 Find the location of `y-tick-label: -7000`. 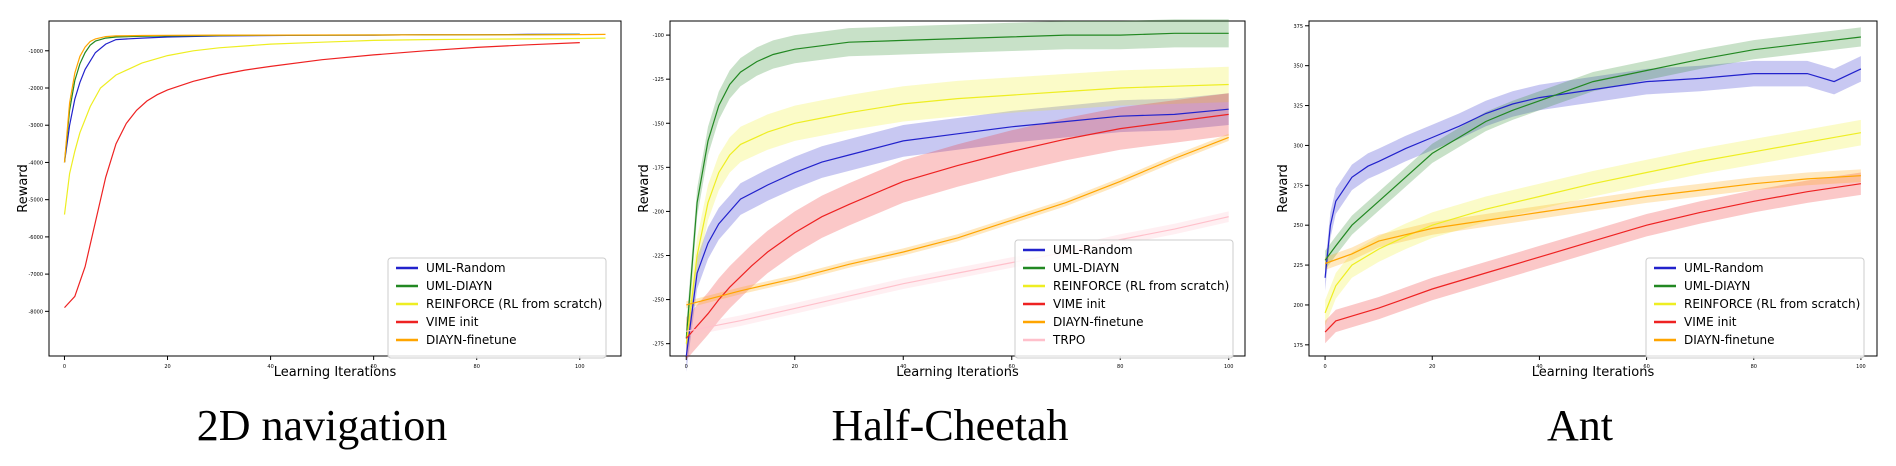

y-tick-label: -7000 is located at coordinates (35, 275).